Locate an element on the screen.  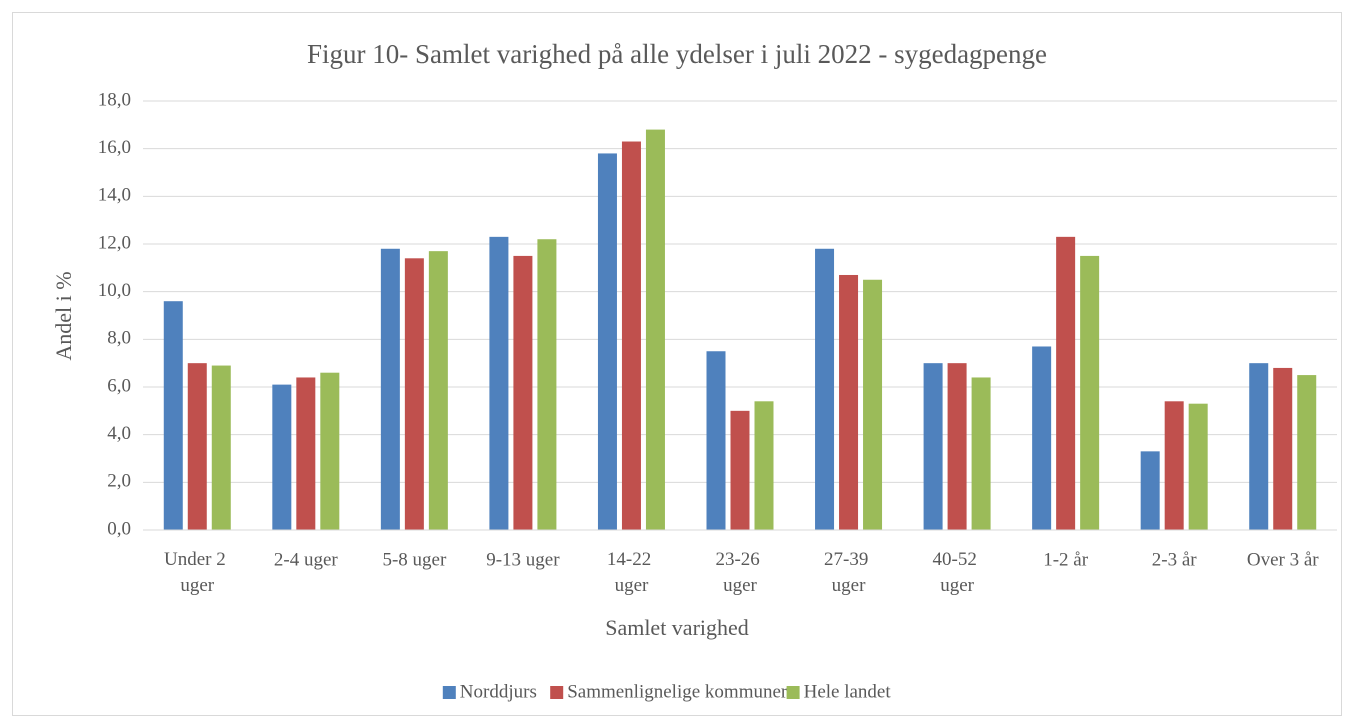
y-tick-label: 4,0 is located at coordinates (119, 433).